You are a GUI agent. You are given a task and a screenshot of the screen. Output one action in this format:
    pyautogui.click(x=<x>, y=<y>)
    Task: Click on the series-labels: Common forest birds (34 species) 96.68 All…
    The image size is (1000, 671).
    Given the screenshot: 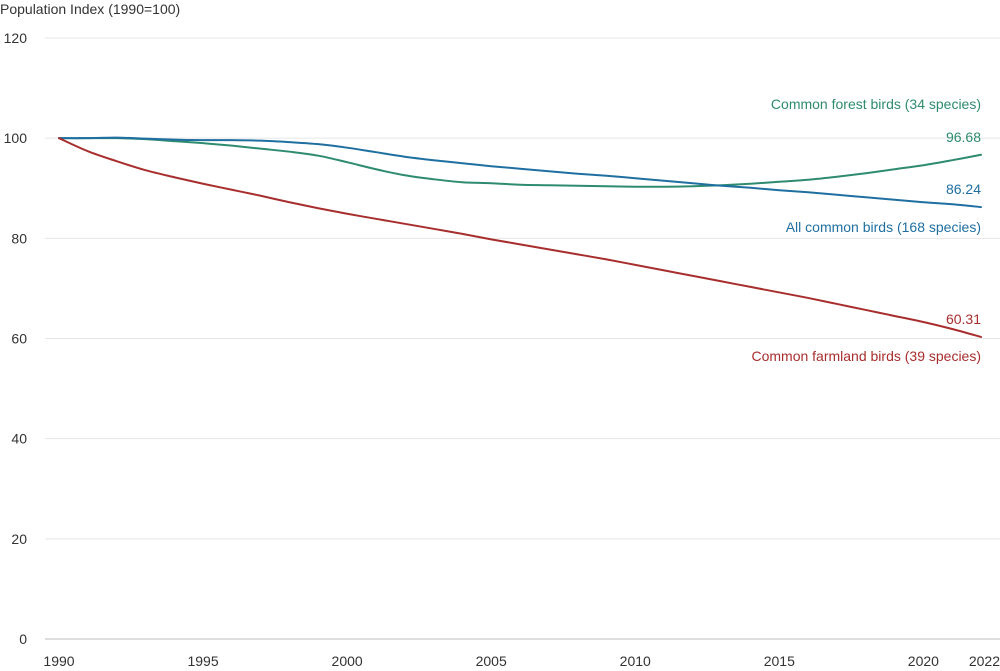 What is the action you would take?
    pyautogui.click(x=866, y=230)
    